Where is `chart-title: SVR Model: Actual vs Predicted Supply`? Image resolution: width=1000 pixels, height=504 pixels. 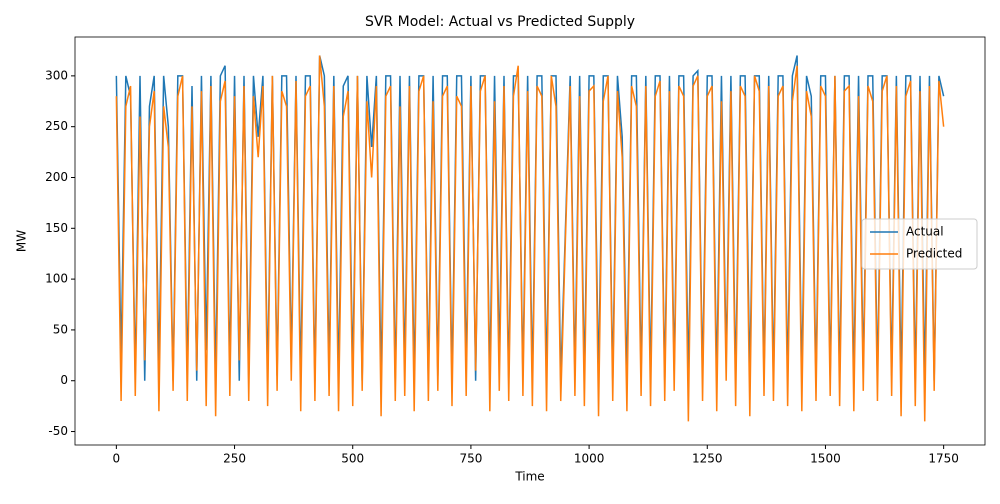 chart-title: SVR Model: Actual vs Predicted Supply is located at coordinates (500, 22).